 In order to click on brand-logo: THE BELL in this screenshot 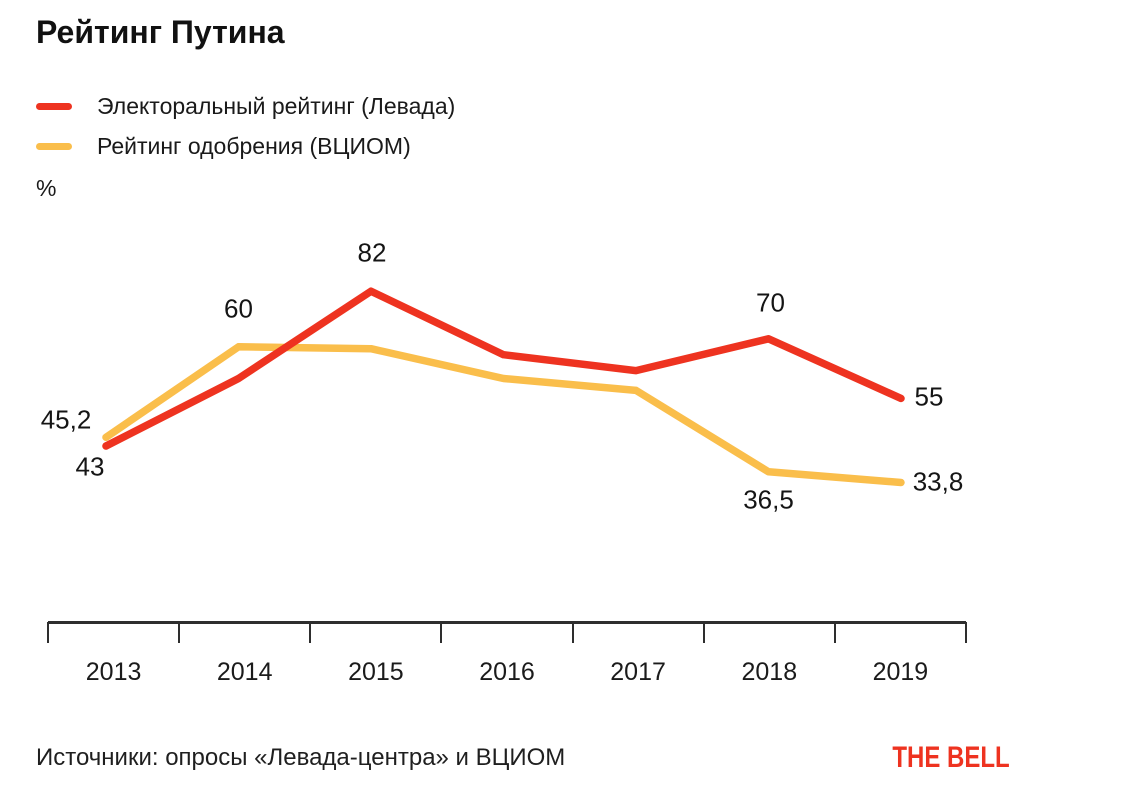, I will do `click(951, 757)`.